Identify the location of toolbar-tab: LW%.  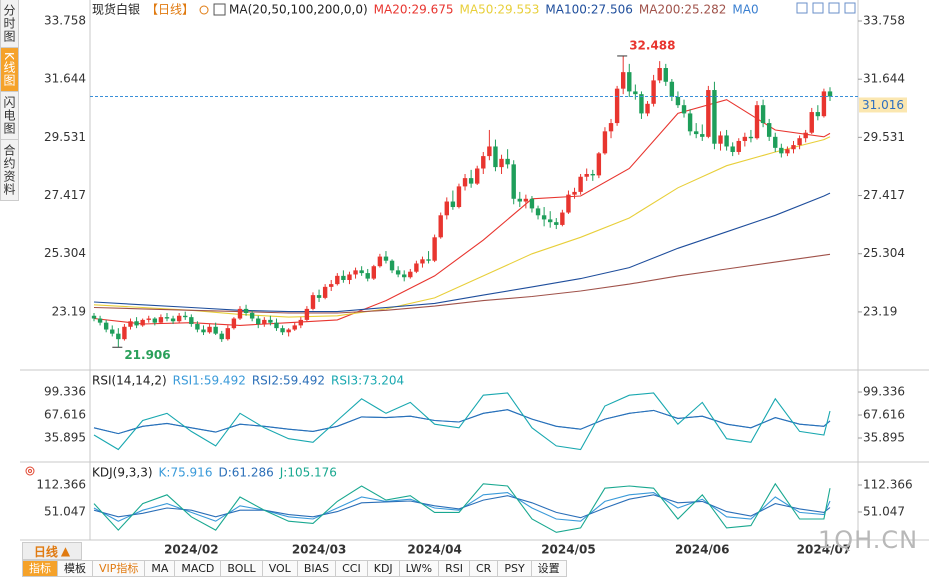
(419, 568).